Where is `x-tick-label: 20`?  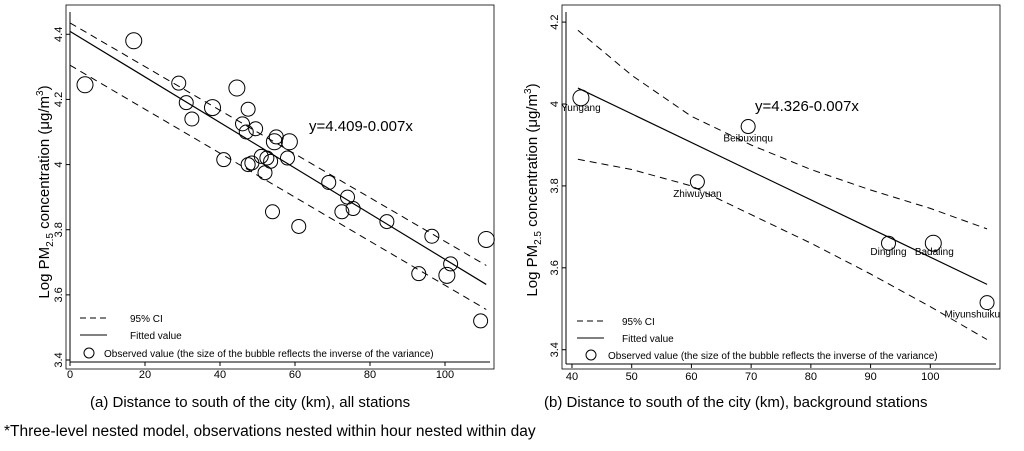 x-tick-label: 20 is located at coordinates (145, 375).